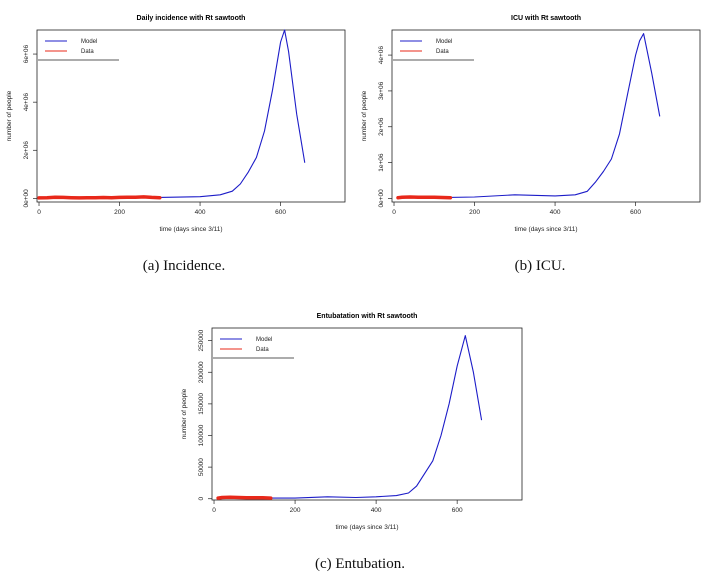 The width and height of the screenshot is (720, 573). Describe the element at coordinates (457, 510) in the screenshot. I see `entubation-x-tick-label: 600` at that location.